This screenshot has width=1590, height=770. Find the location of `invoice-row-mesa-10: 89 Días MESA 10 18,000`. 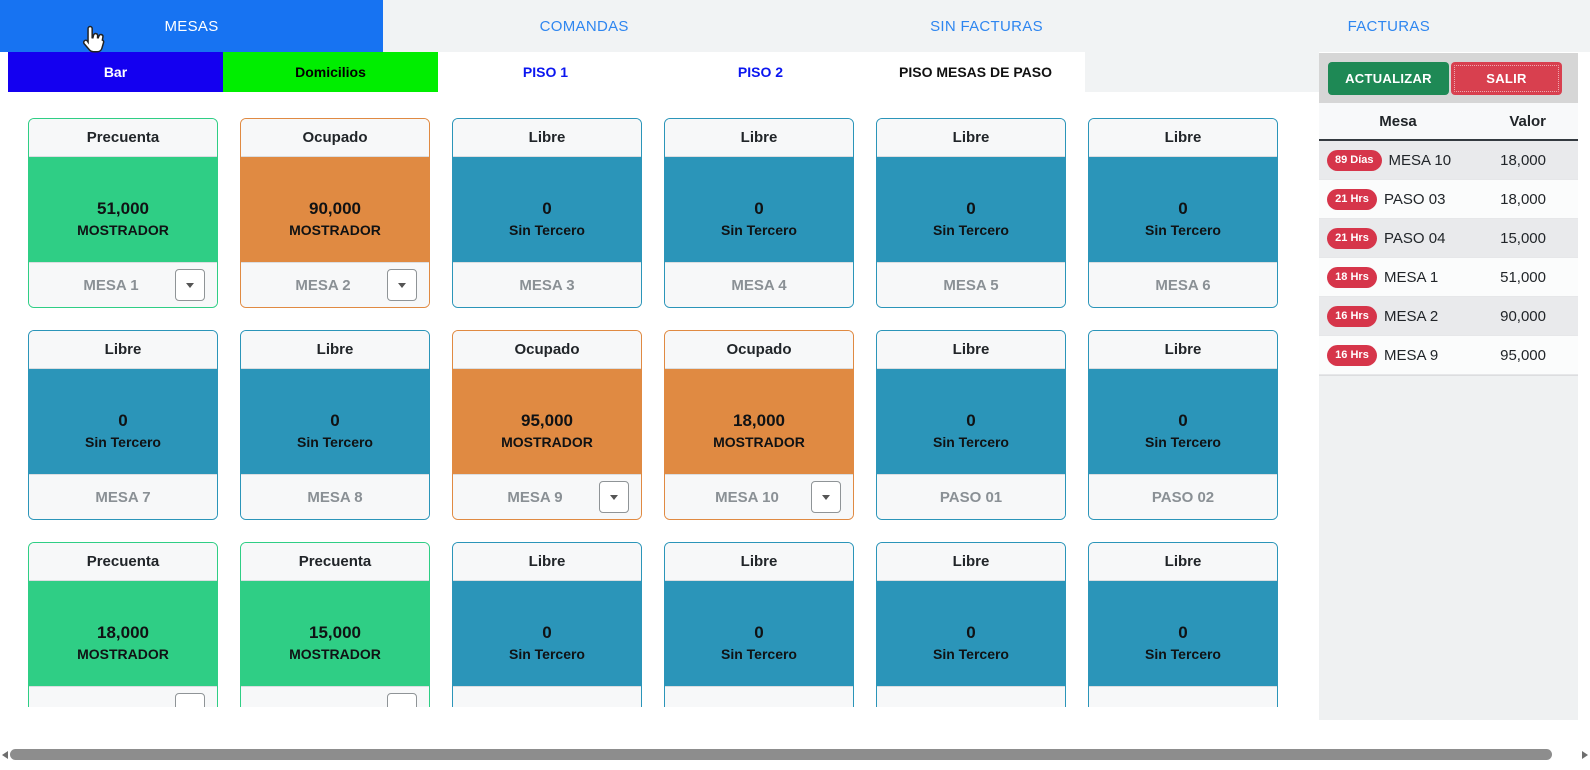

invoice-row-mesa-10: 89 Días MESA 10 18,000 is located at coordinates (1448, 160).